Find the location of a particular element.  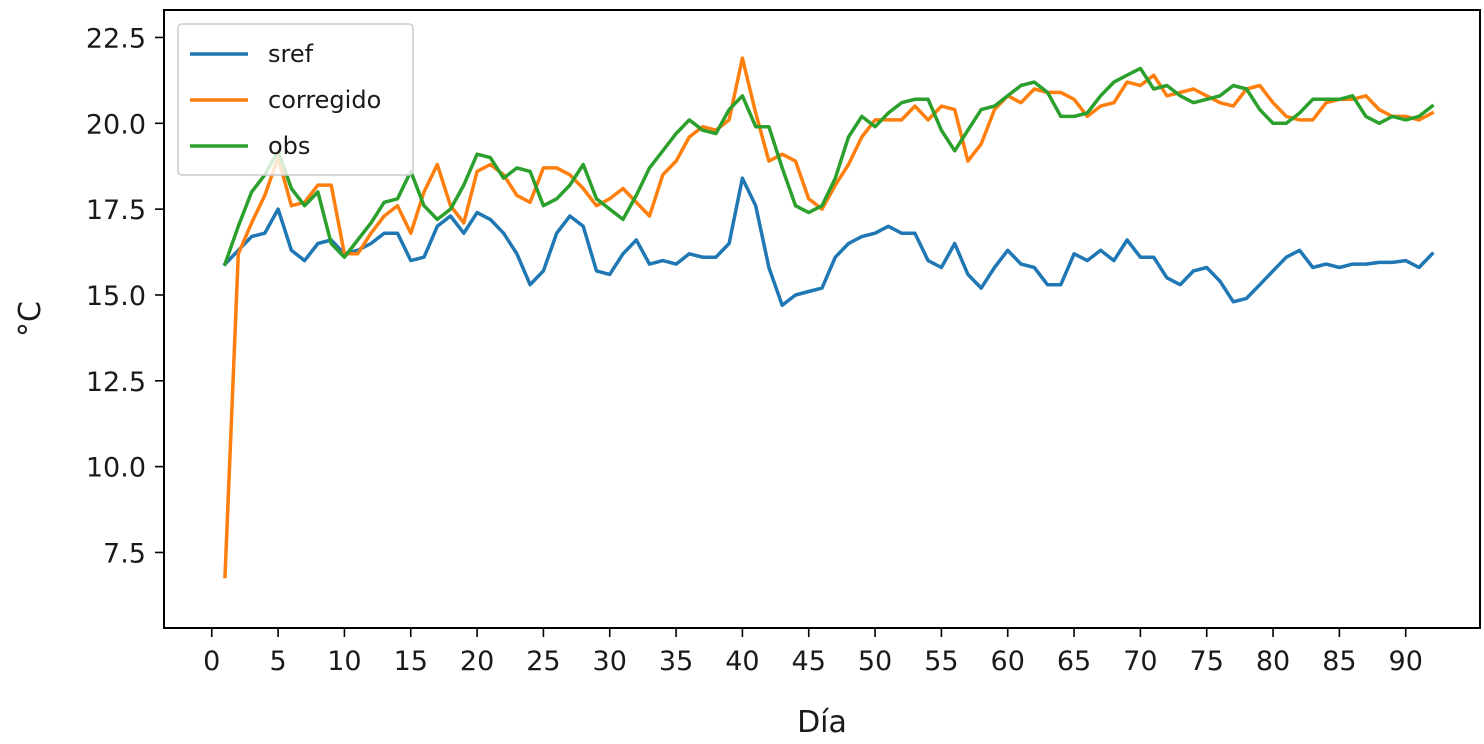

x-axis: 0 5 10 15 20 25 30 35 40 45 50 55 60 65 70 75 80 85 90 is located at coordinates (813, 652).